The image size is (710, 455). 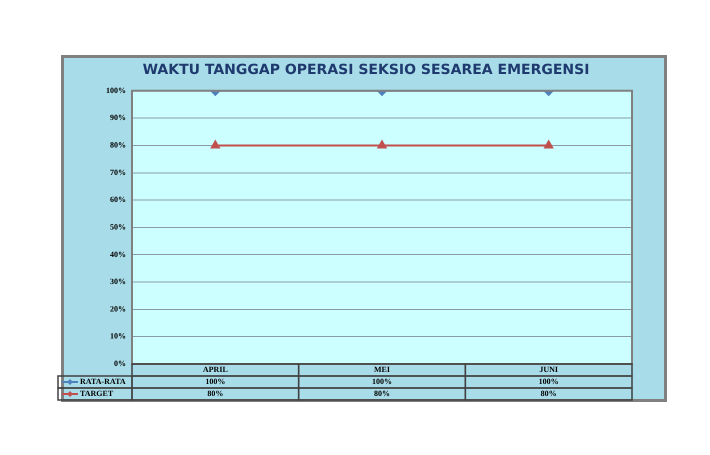 What do you see at coordinates (116, 90) in the screenshot?
I see `y-tick-label: 100%` at bounding box center [116, 90].